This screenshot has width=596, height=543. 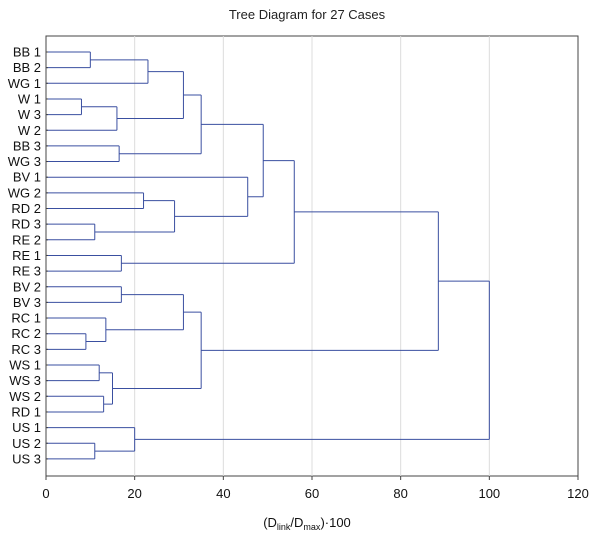 I want to click on leaf-label: RC 2, so click(x=26, y=333).